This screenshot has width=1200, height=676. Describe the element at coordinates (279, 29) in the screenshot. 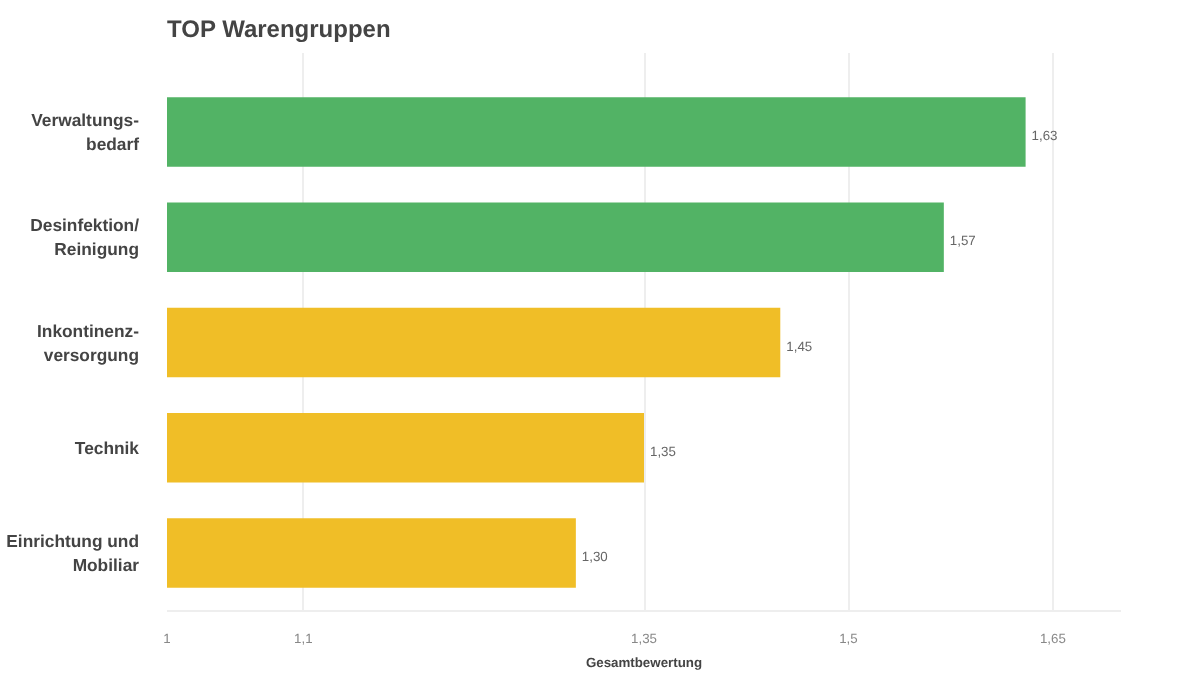

I see `chart-title: TOP Warengruppen` at that location.